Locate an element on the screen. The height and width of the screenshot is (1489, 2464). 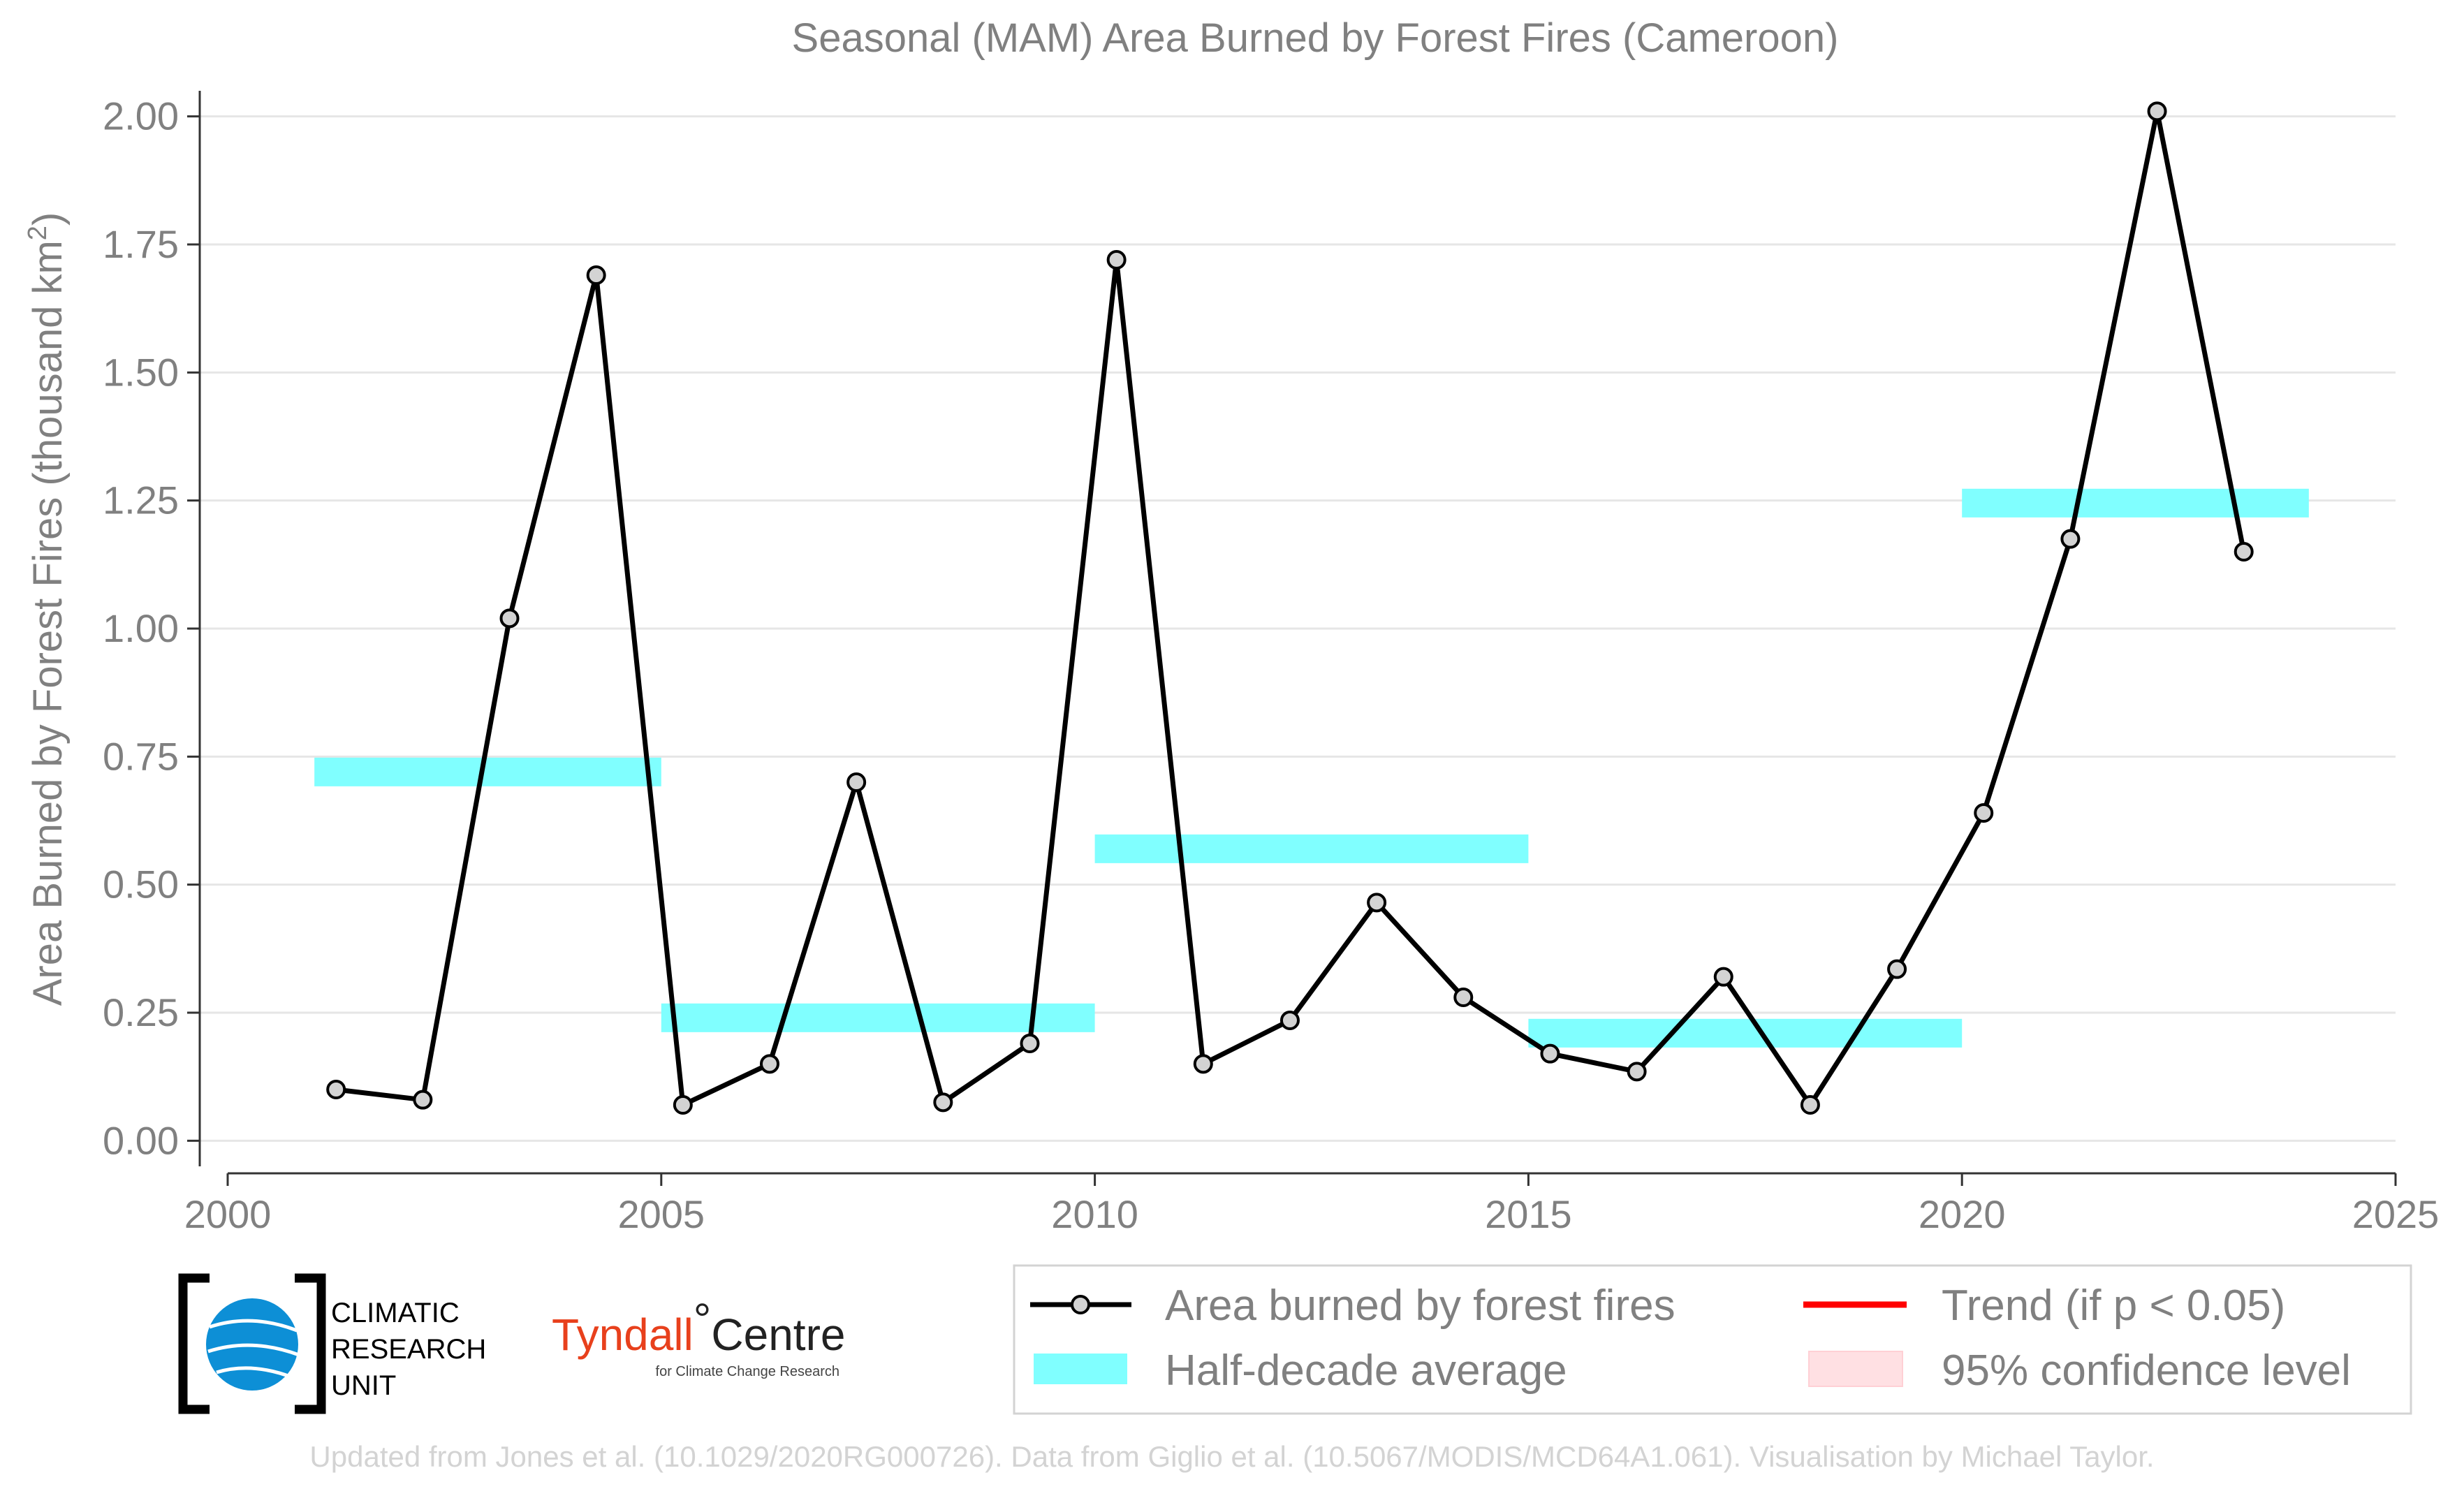
legend-marker-icon is located at coordinates (1080, 1304).